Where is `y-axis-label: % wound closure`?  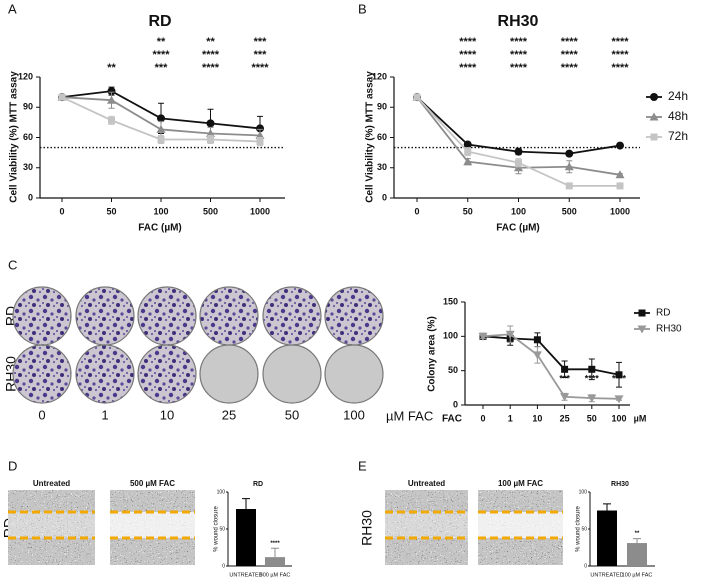
y-axis-label: % wound closure is located at coordinates (579, 528).